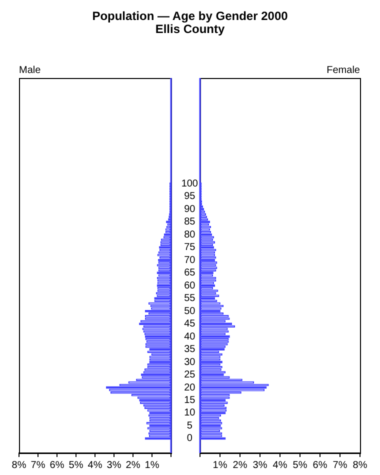 This screenshot has width=380, height=475. I want to click on y-tick-label: 65, so click(190, 273).